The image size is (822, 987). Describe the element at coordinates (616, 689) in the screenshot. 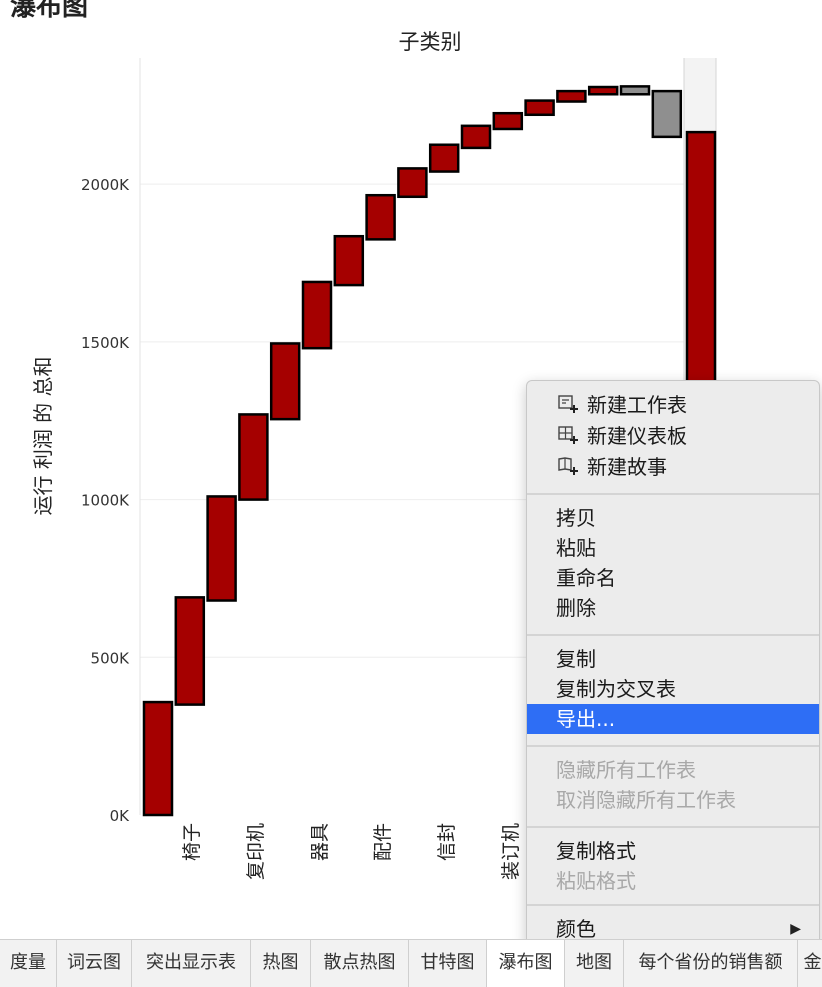

I see `menu-item-label: 复制为交叉表` at that location.